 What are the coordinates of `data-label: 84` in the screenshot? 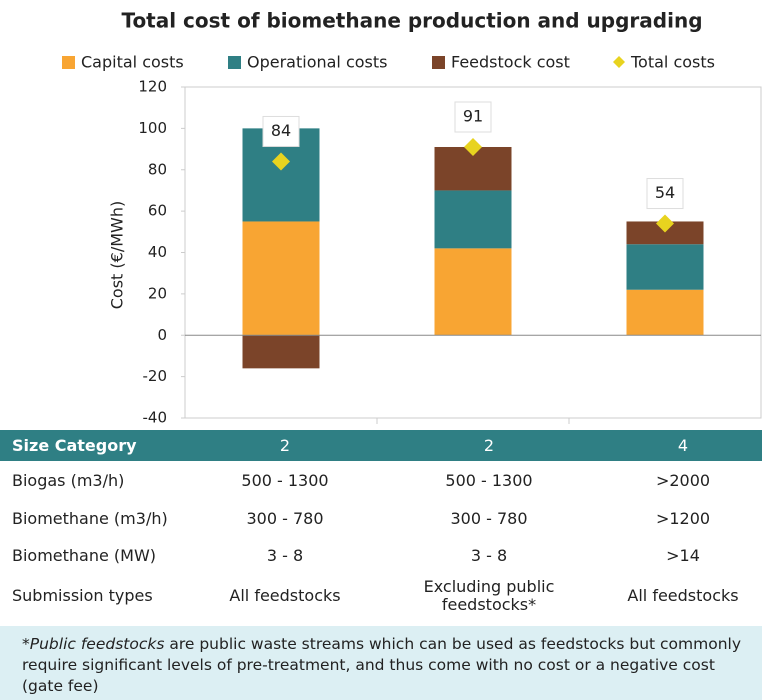 It's located at (281, 130).